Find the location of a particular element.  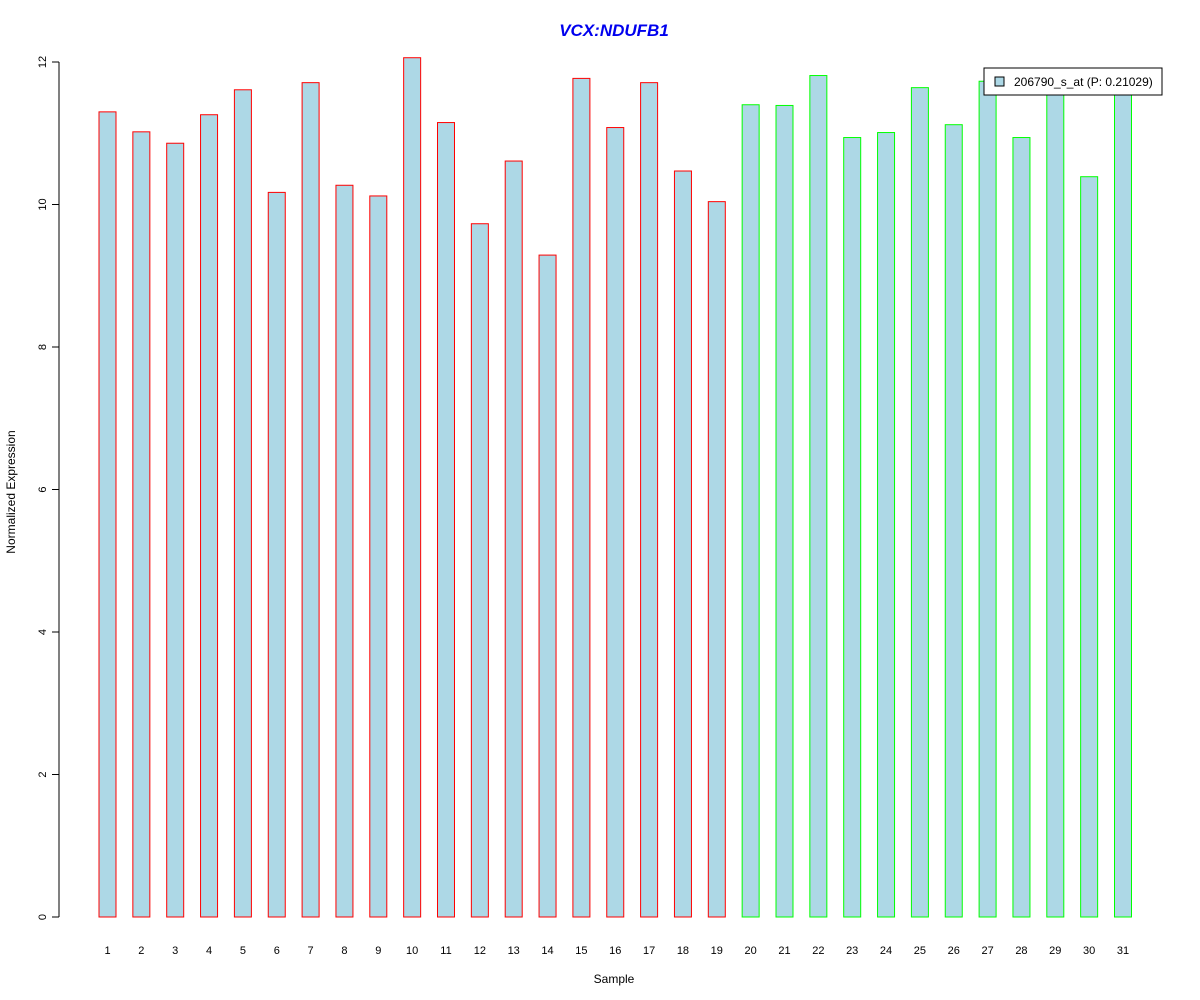

x-tick-label: 6 is located at coordinates (277, 951).